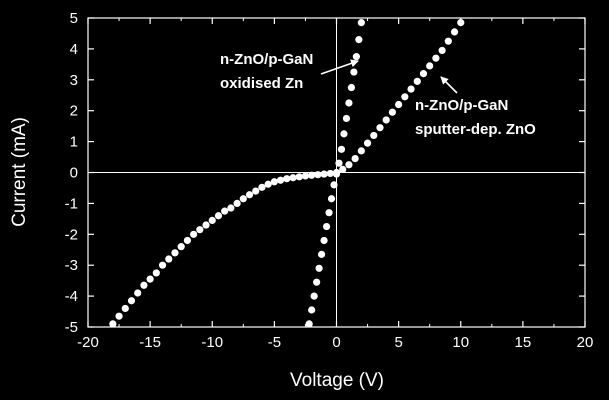 This screenshot has height=400, width=609. Describe the element at coordinates (274, 342) in the screenshot. I see `x-tick-label: -5` at that location.